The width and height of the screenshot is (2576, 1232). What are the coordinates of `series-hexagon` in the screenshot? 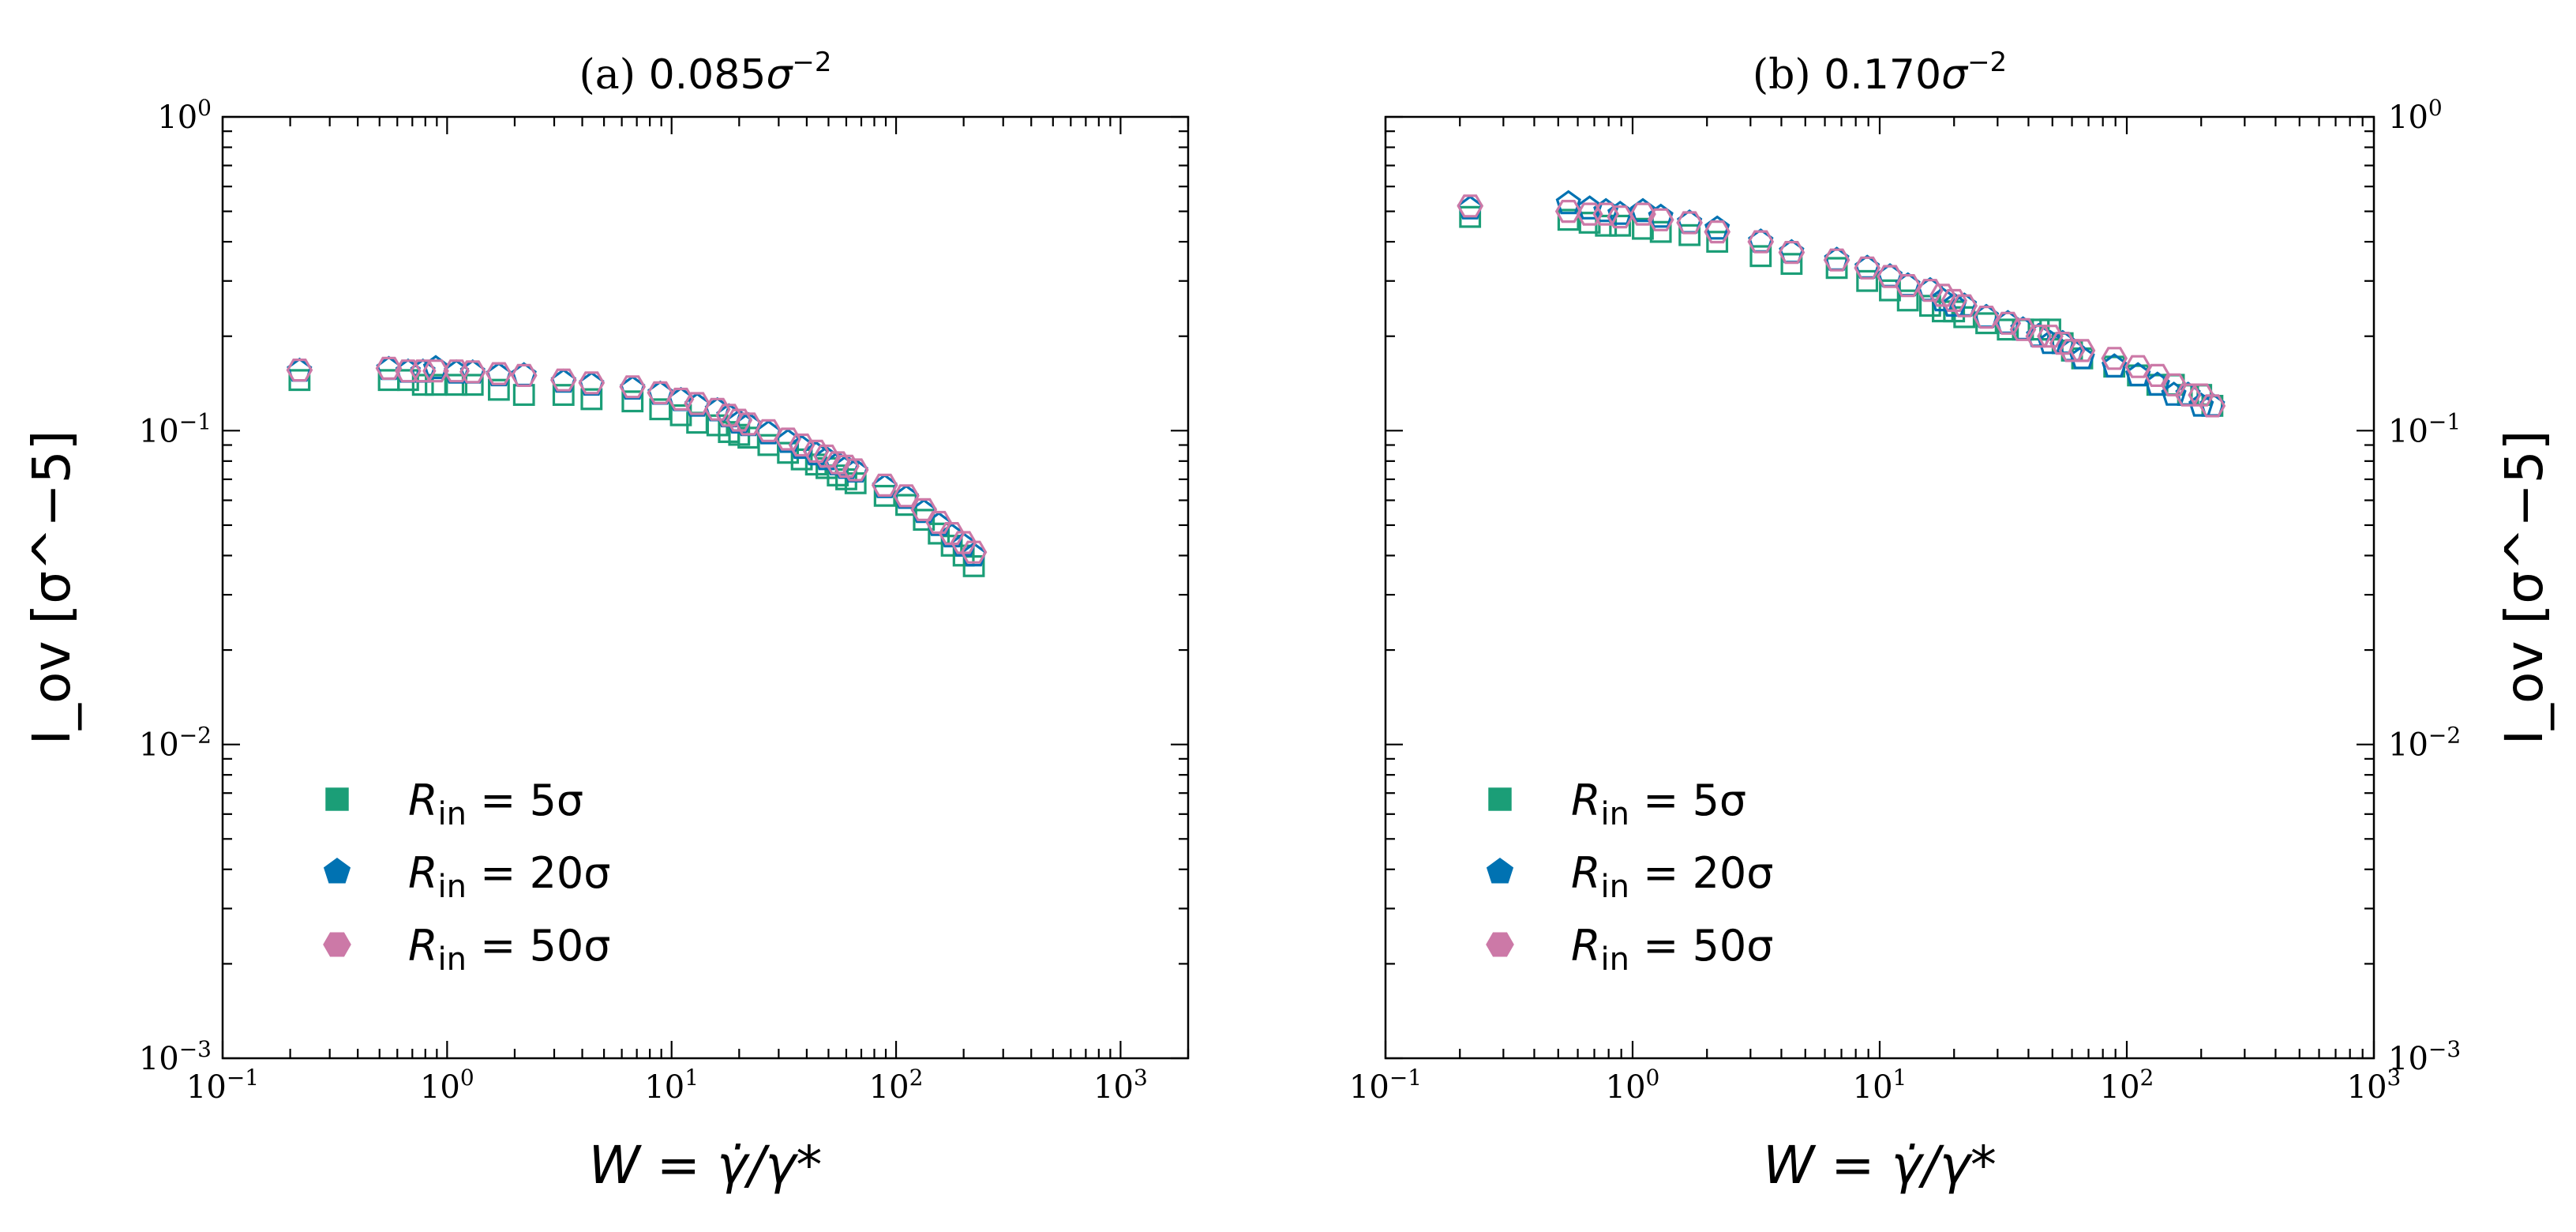 It's located at (637, 460).